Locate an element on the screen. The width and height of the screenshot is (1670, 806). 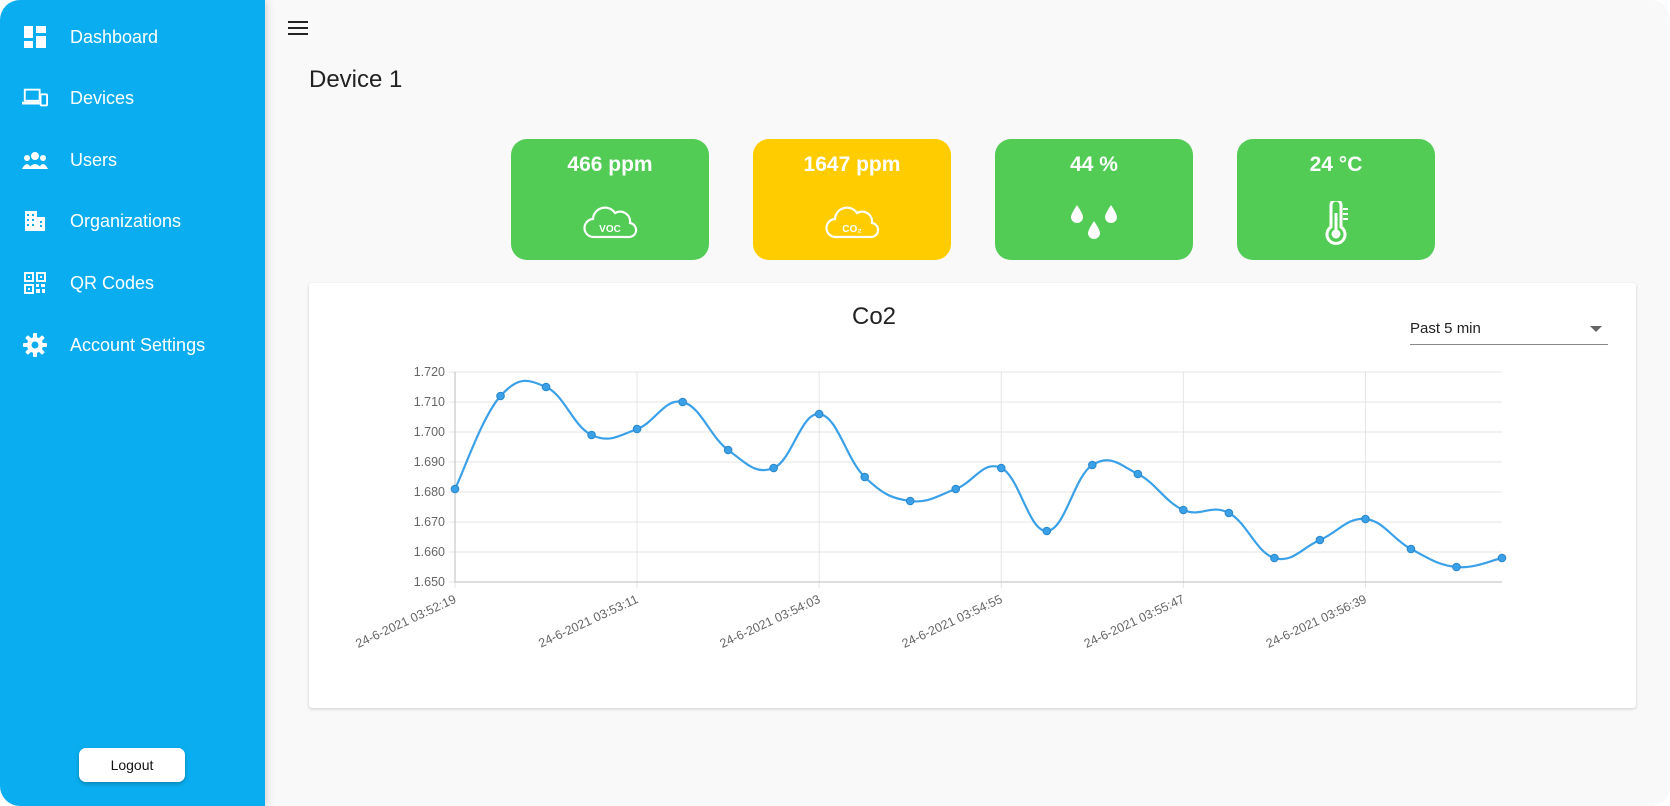
temperature-value: 24 °C is located at coordinates (1336, 164).